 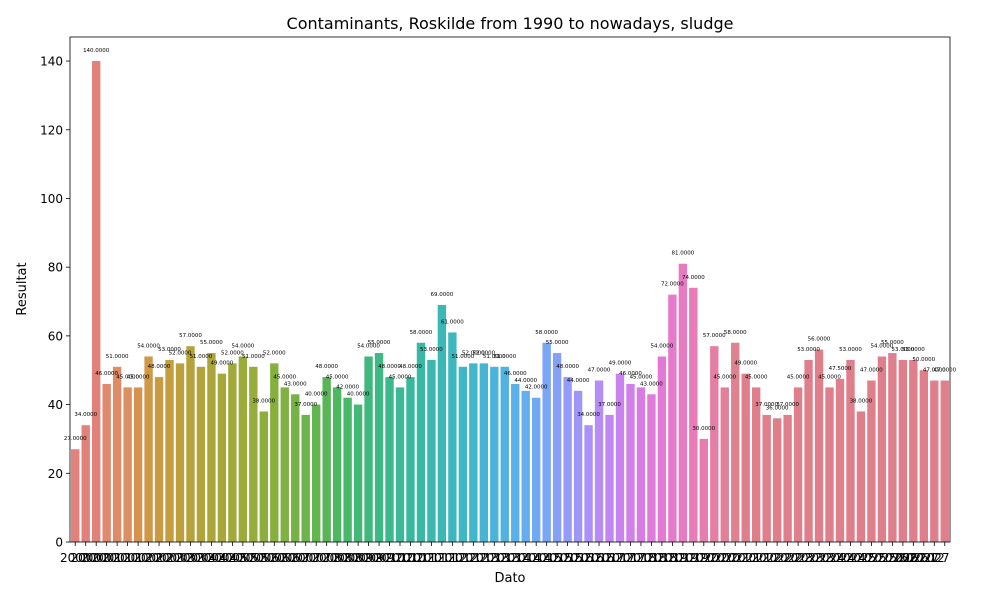 What do you see at coordinates (347, 558) in the screenshot?
I see `x-tick-label: 2008` at bounding box center [347, 558].